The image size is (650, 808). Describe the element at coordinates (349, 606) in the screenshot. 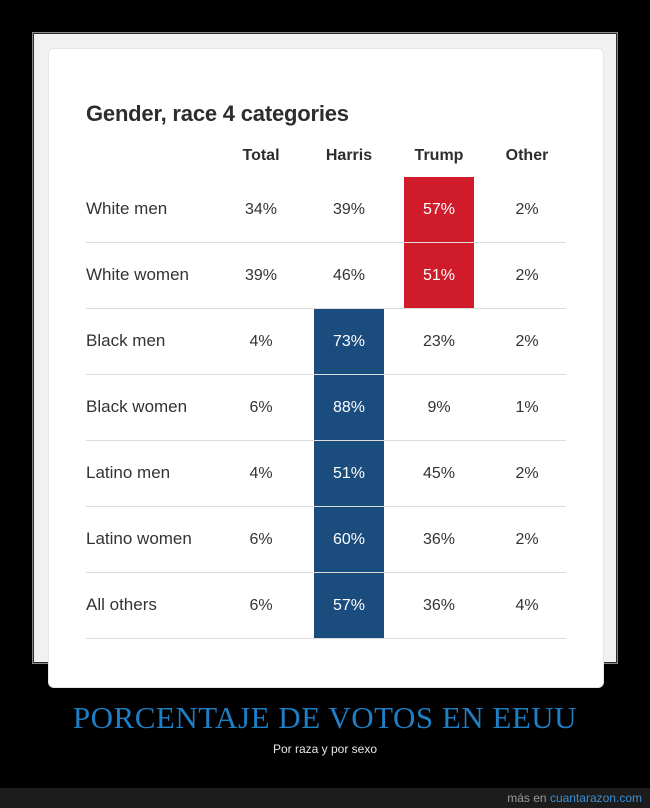

I see `cell-harris: 57%` at that location.